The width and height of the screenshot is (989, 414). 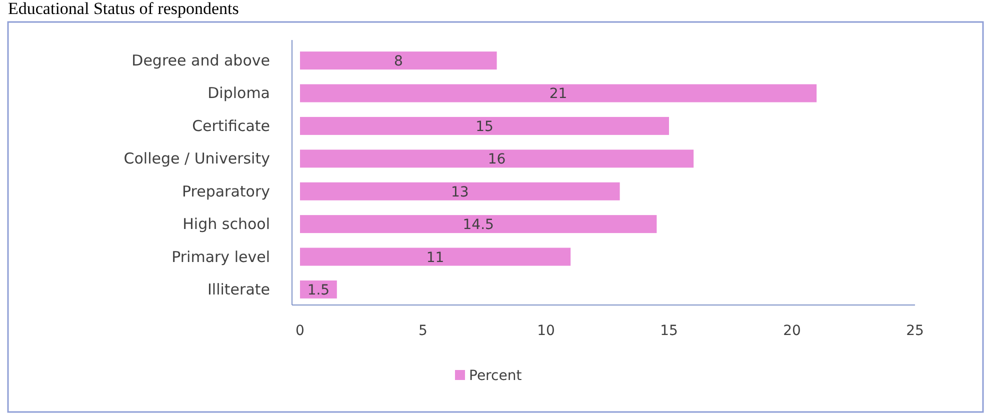 I want to click on x-tick-label: 20, so click(x=792, y=331).